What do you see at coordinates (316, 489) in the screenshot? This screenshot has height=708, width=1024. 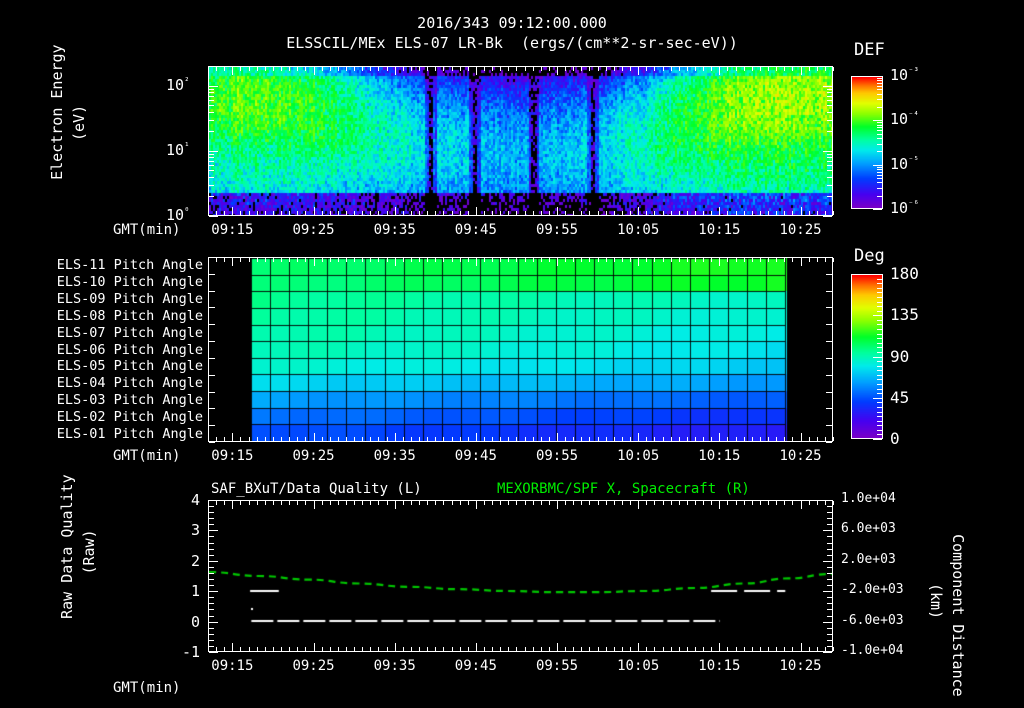 I see `panel3-title-left: SAF_BXuT/Data Quality (L)` at bounding box center [316, 489].